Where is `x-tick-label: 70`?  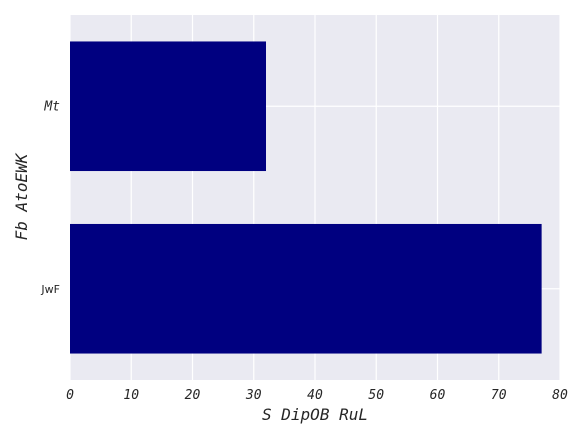
x-tick-label: 70 is located at coordinates (499, 395).